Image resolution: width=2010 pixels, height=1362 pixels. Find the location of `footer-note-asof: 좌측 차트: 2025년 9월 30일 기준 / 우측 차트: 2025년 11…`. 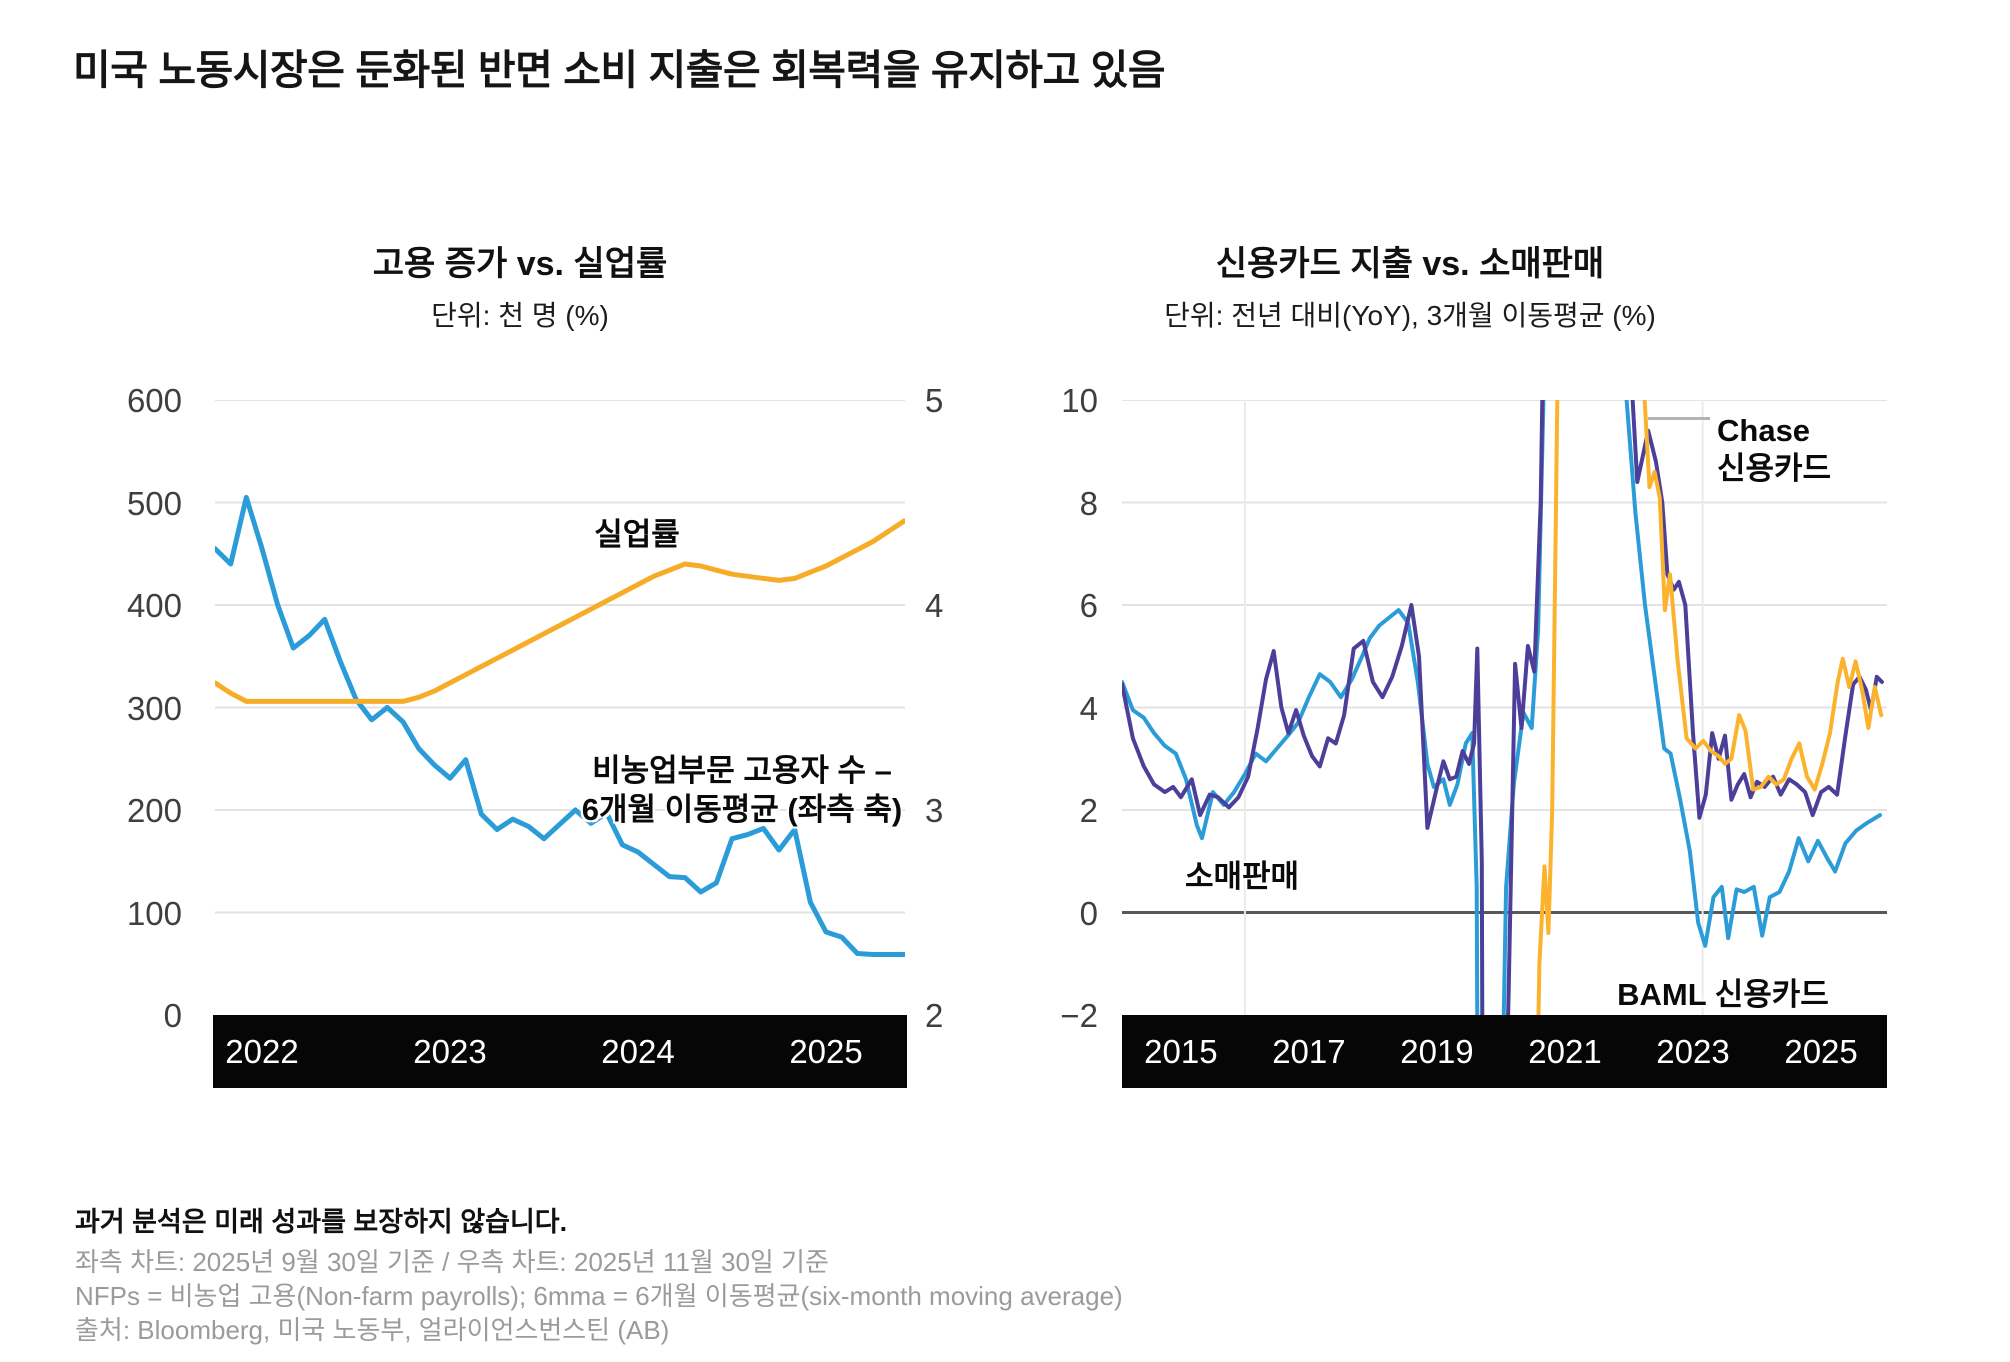

footer-note-asof: 좌측 차트: 2025년 9월 30일 기준 / 우측 차트: 2025년 11… is located at coordinates (452, 1262).